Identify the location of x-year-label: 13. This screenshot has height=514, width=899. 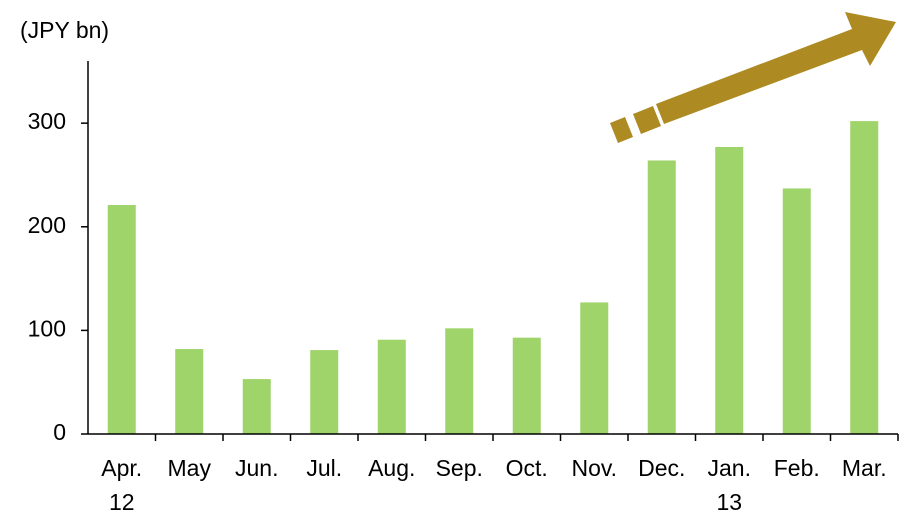
(729, 501).